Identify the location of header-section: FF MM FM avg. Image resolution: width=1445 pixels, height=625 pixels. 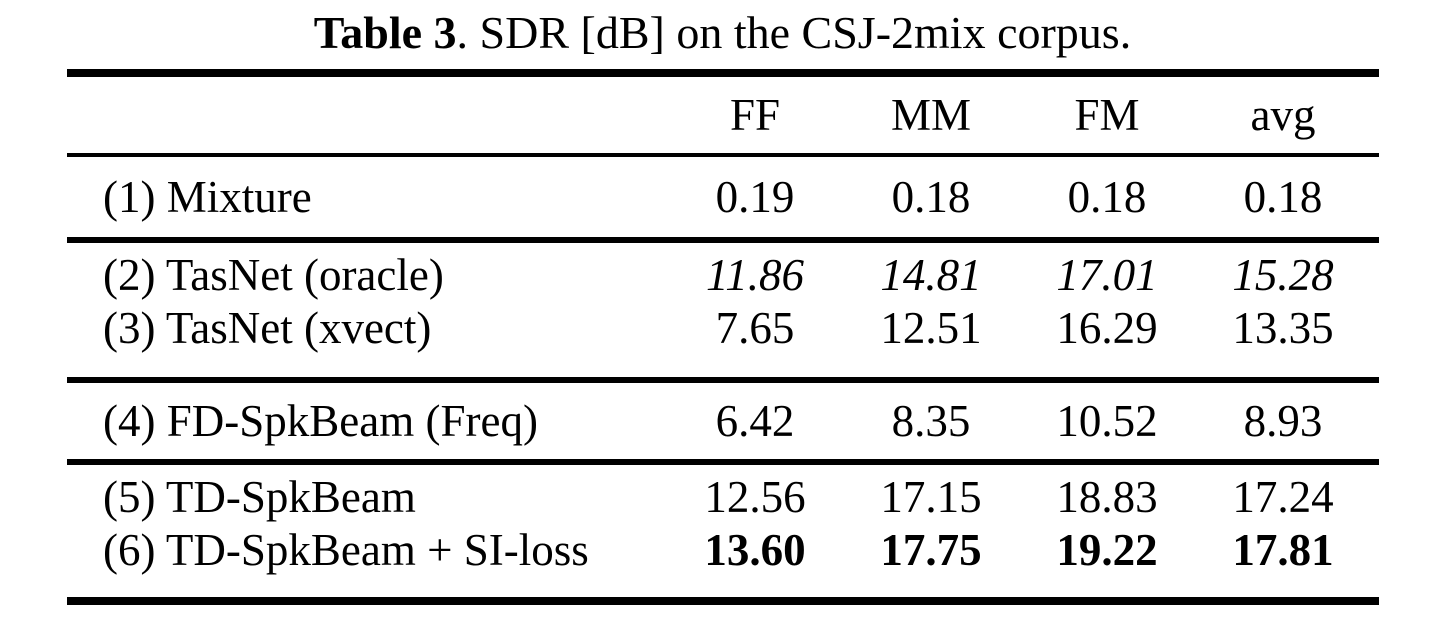
(723, 115).